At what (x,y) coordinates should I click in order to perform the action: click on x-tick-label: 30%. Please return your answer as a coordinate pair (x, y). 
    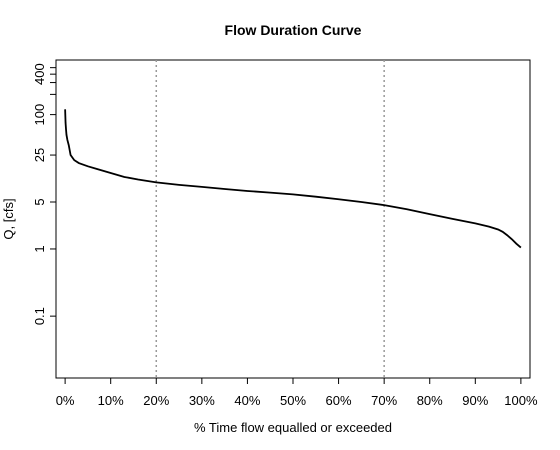
    Looking at the image, I should click on (202, 400).